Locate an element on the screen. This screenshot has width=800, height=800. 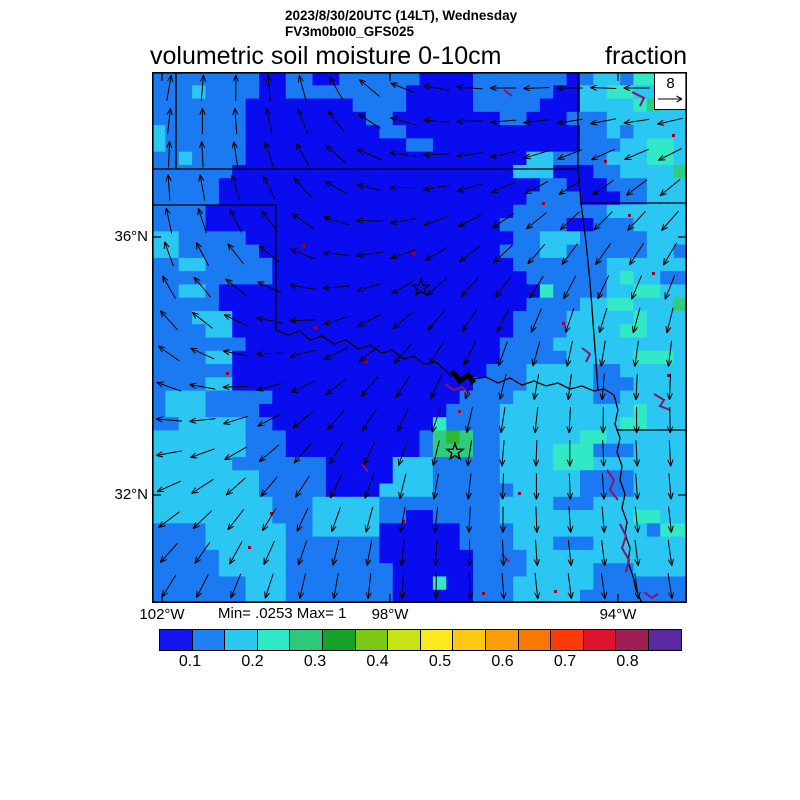
lon-tick-label: 94°W is located at coordinates (618, 614).